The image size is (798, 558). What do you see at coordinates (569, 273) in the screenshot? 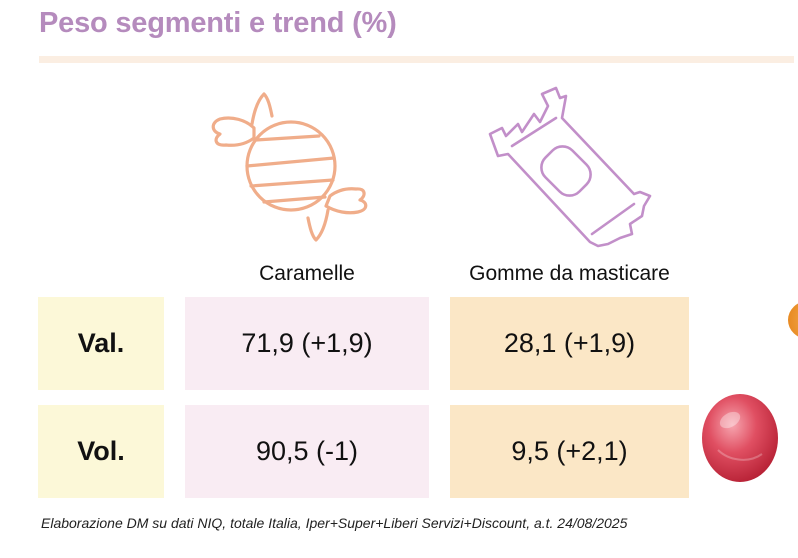
I see `column-header-gomme: Gomme da masticare` at bounding box center [569, 273].